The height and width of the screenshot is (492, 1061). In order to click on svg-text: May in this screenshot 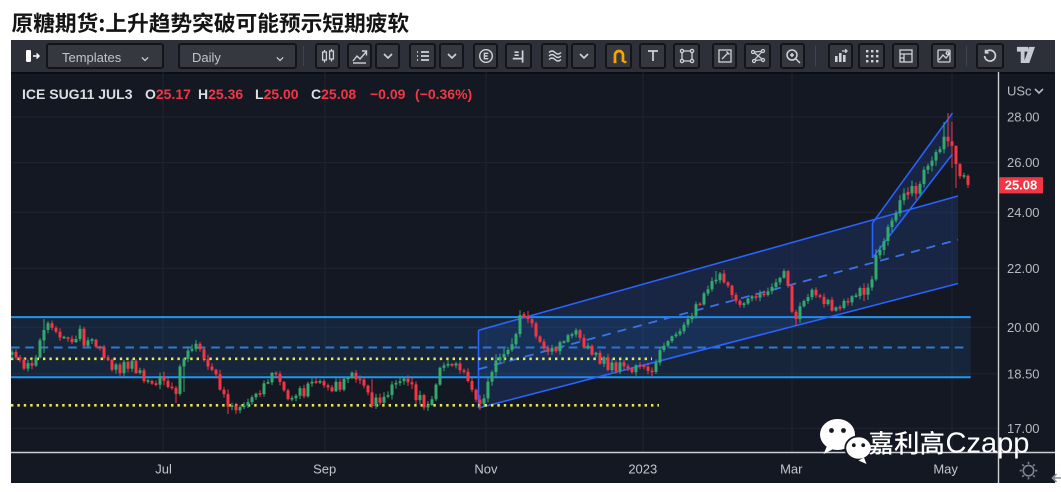, I will do `click(945, 469)`.